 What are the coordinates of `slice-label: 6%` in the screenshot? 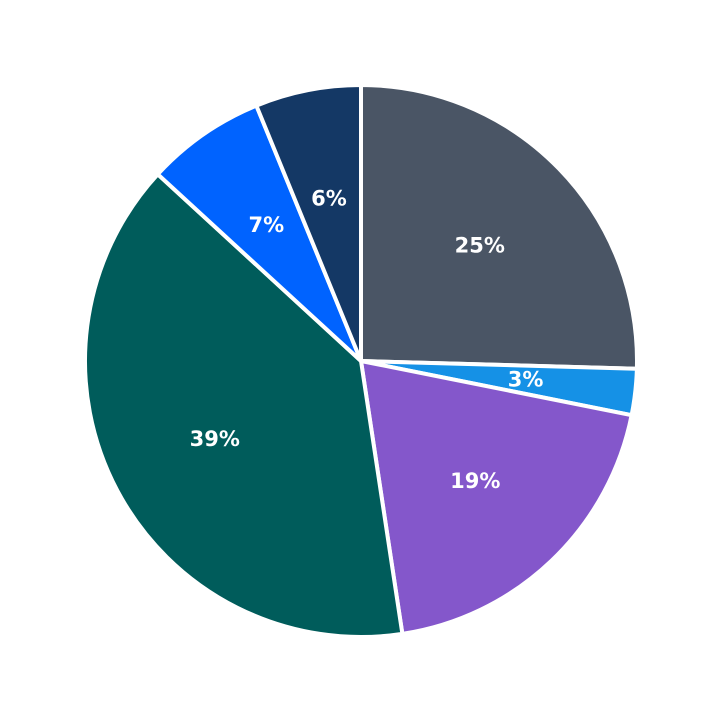 It's located at (329, 199).